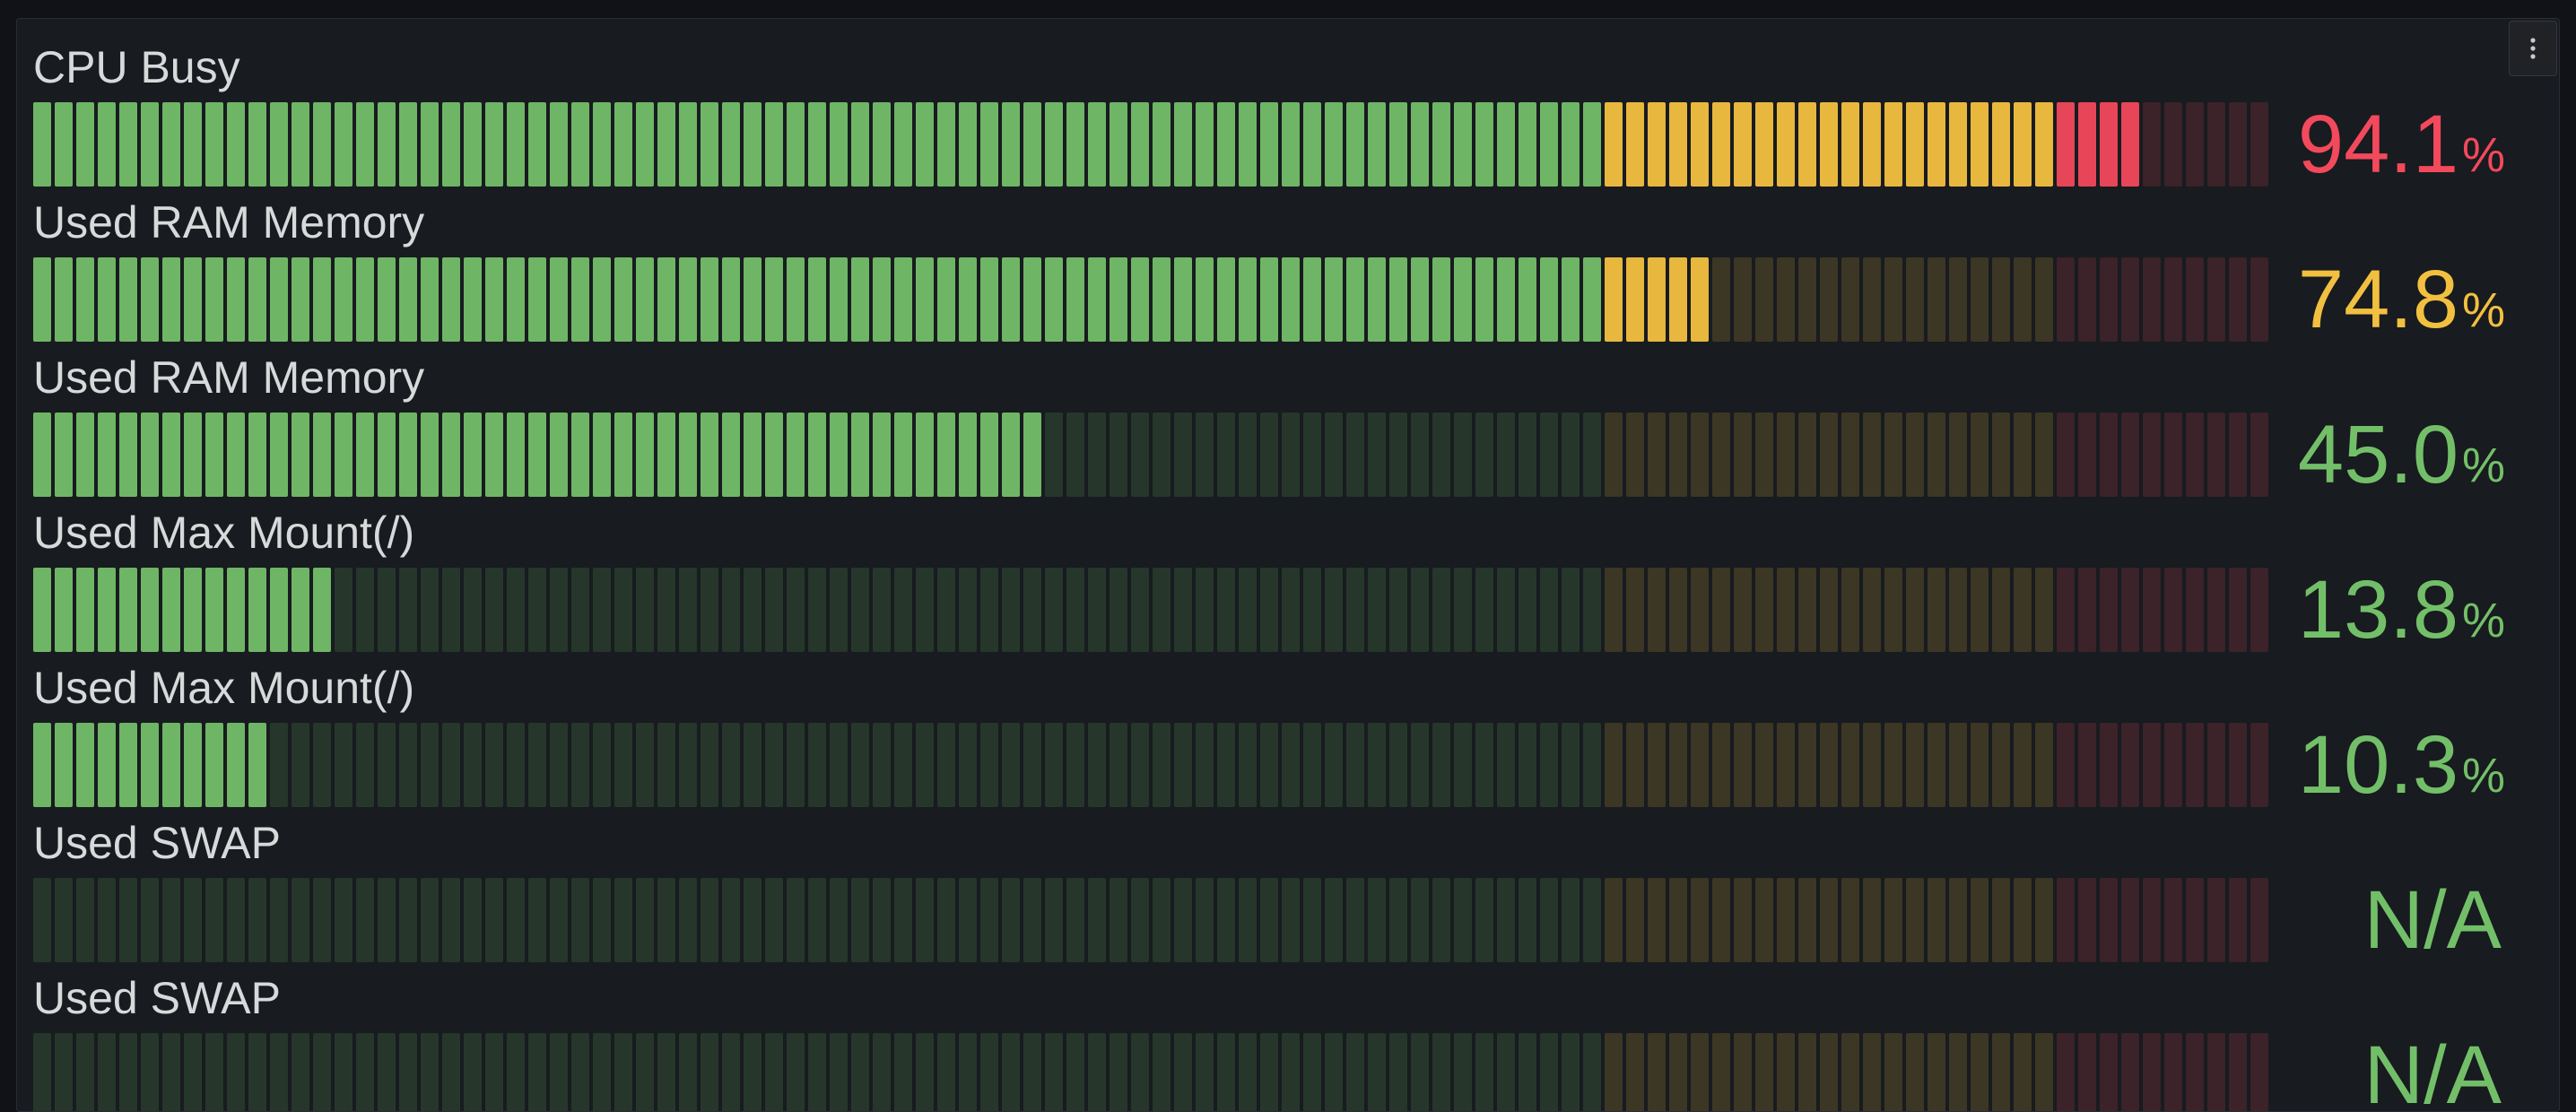 Image resolution: width=2576 pixels, height=1112 pixels. Describe the element at coordinates (2378, 144) in the screenshot. I see `gauge-value-number: 94.1` at that location.